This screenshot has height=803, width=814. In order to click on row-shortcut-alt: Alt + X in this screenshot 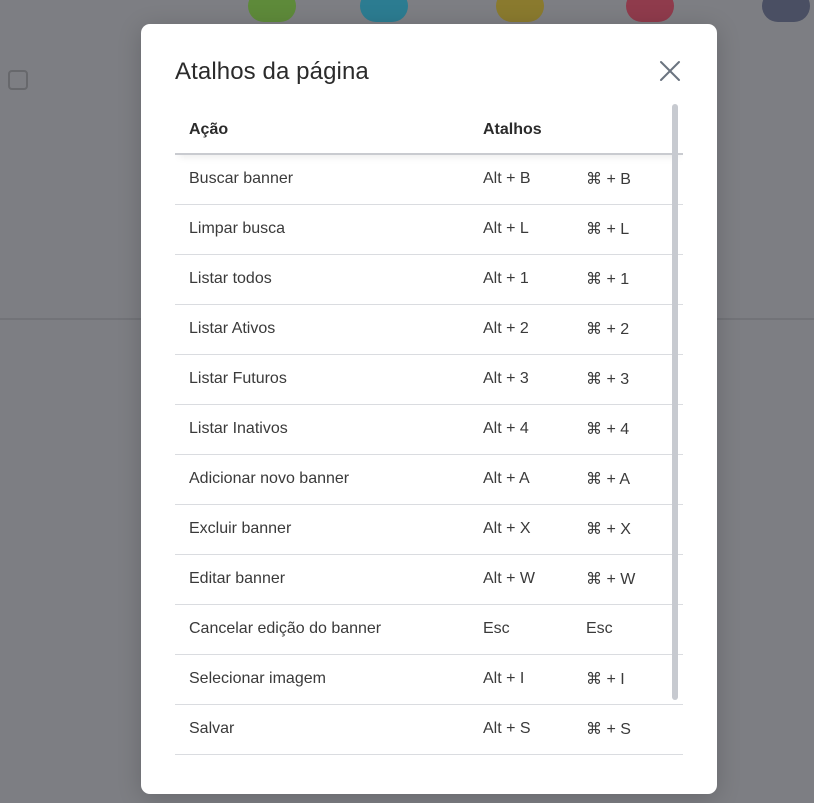, I will do `click(524, 529)`.